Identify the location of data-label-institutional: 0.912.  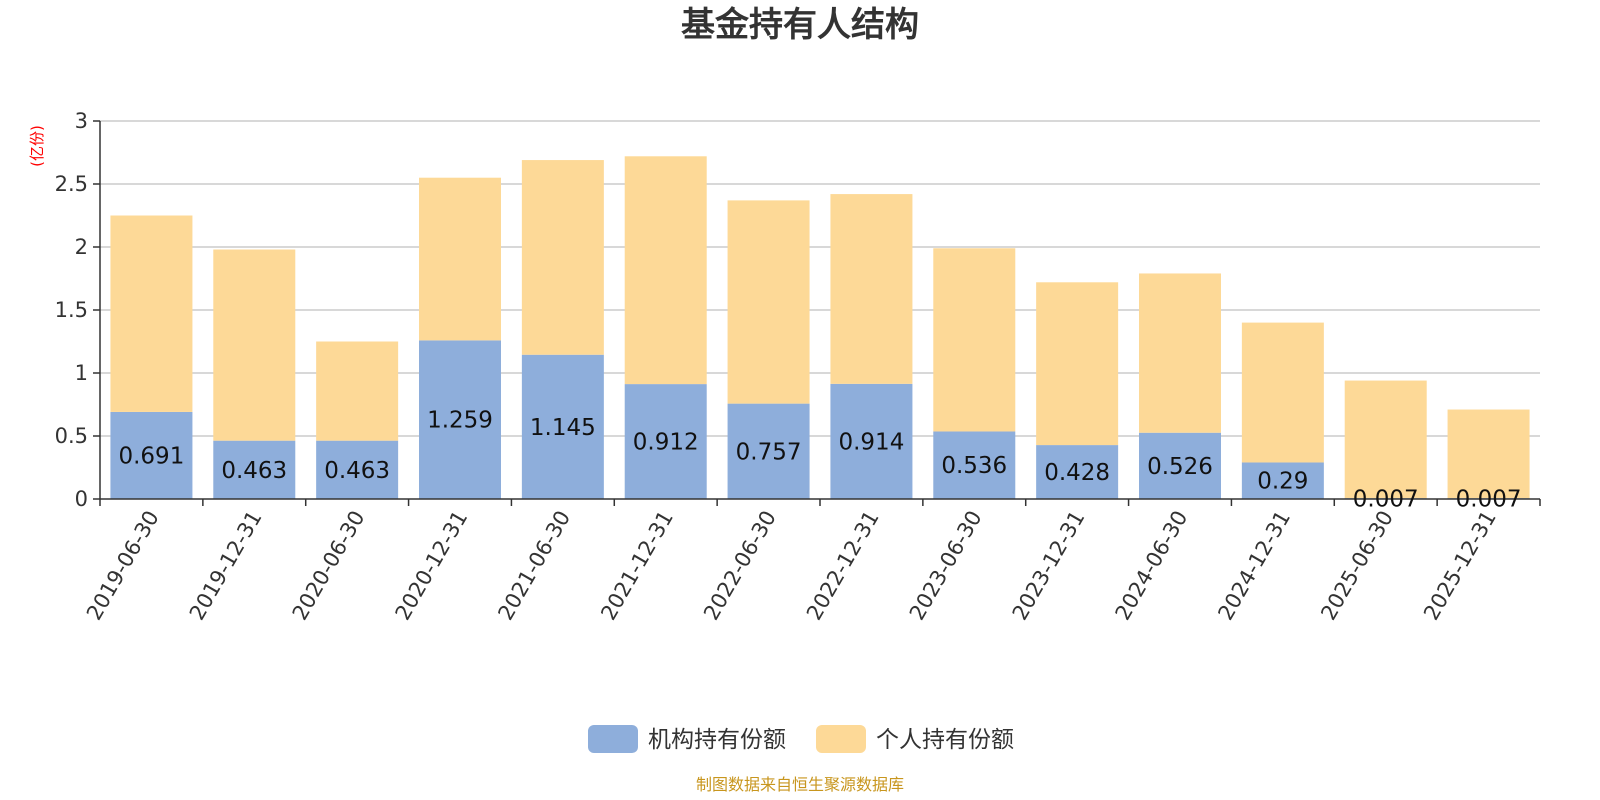
(666, 443).